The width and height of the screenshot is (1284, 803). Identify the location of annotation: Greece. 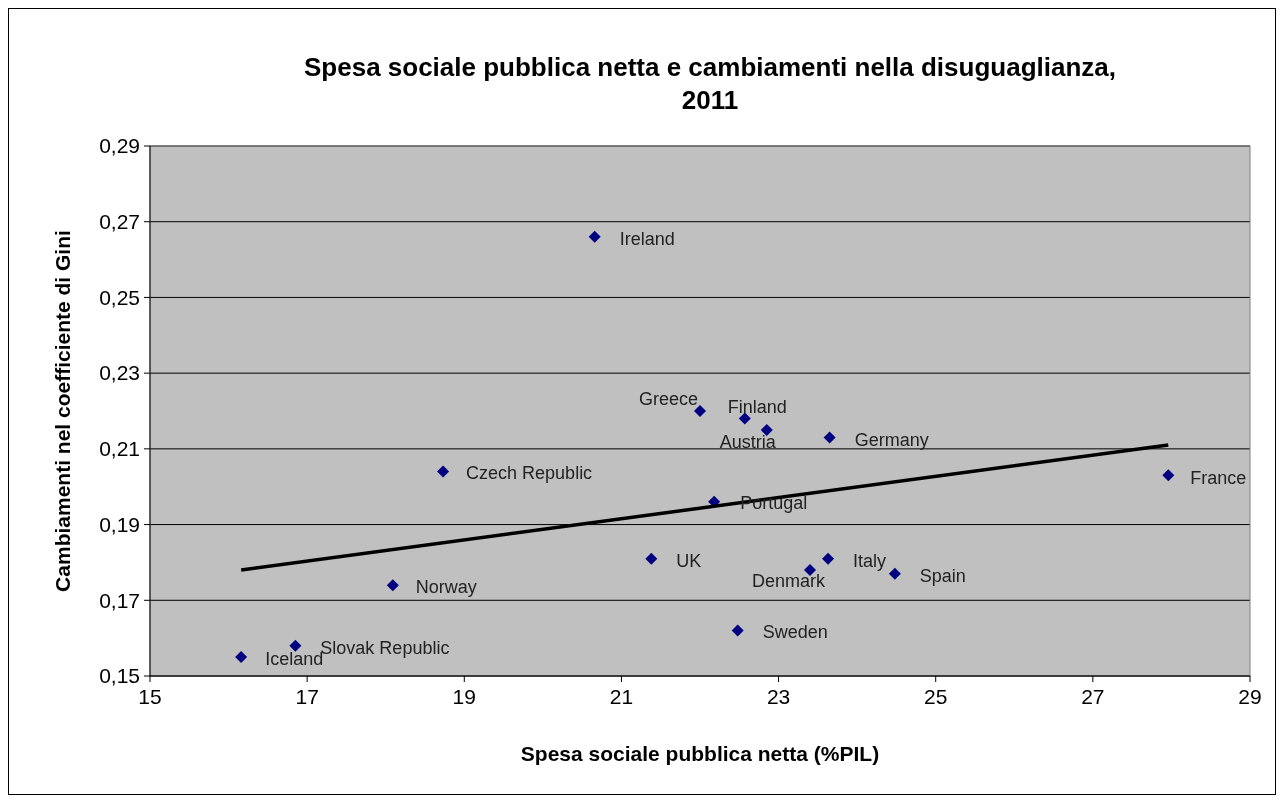
(668, 399).